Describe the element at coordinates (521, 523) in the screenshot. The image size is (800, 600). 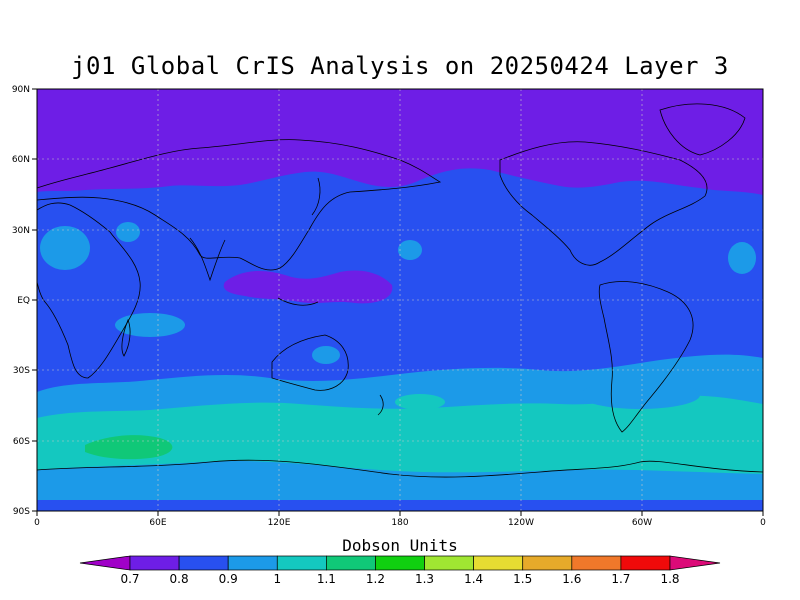
I see `lon-label: 120W` at that location.